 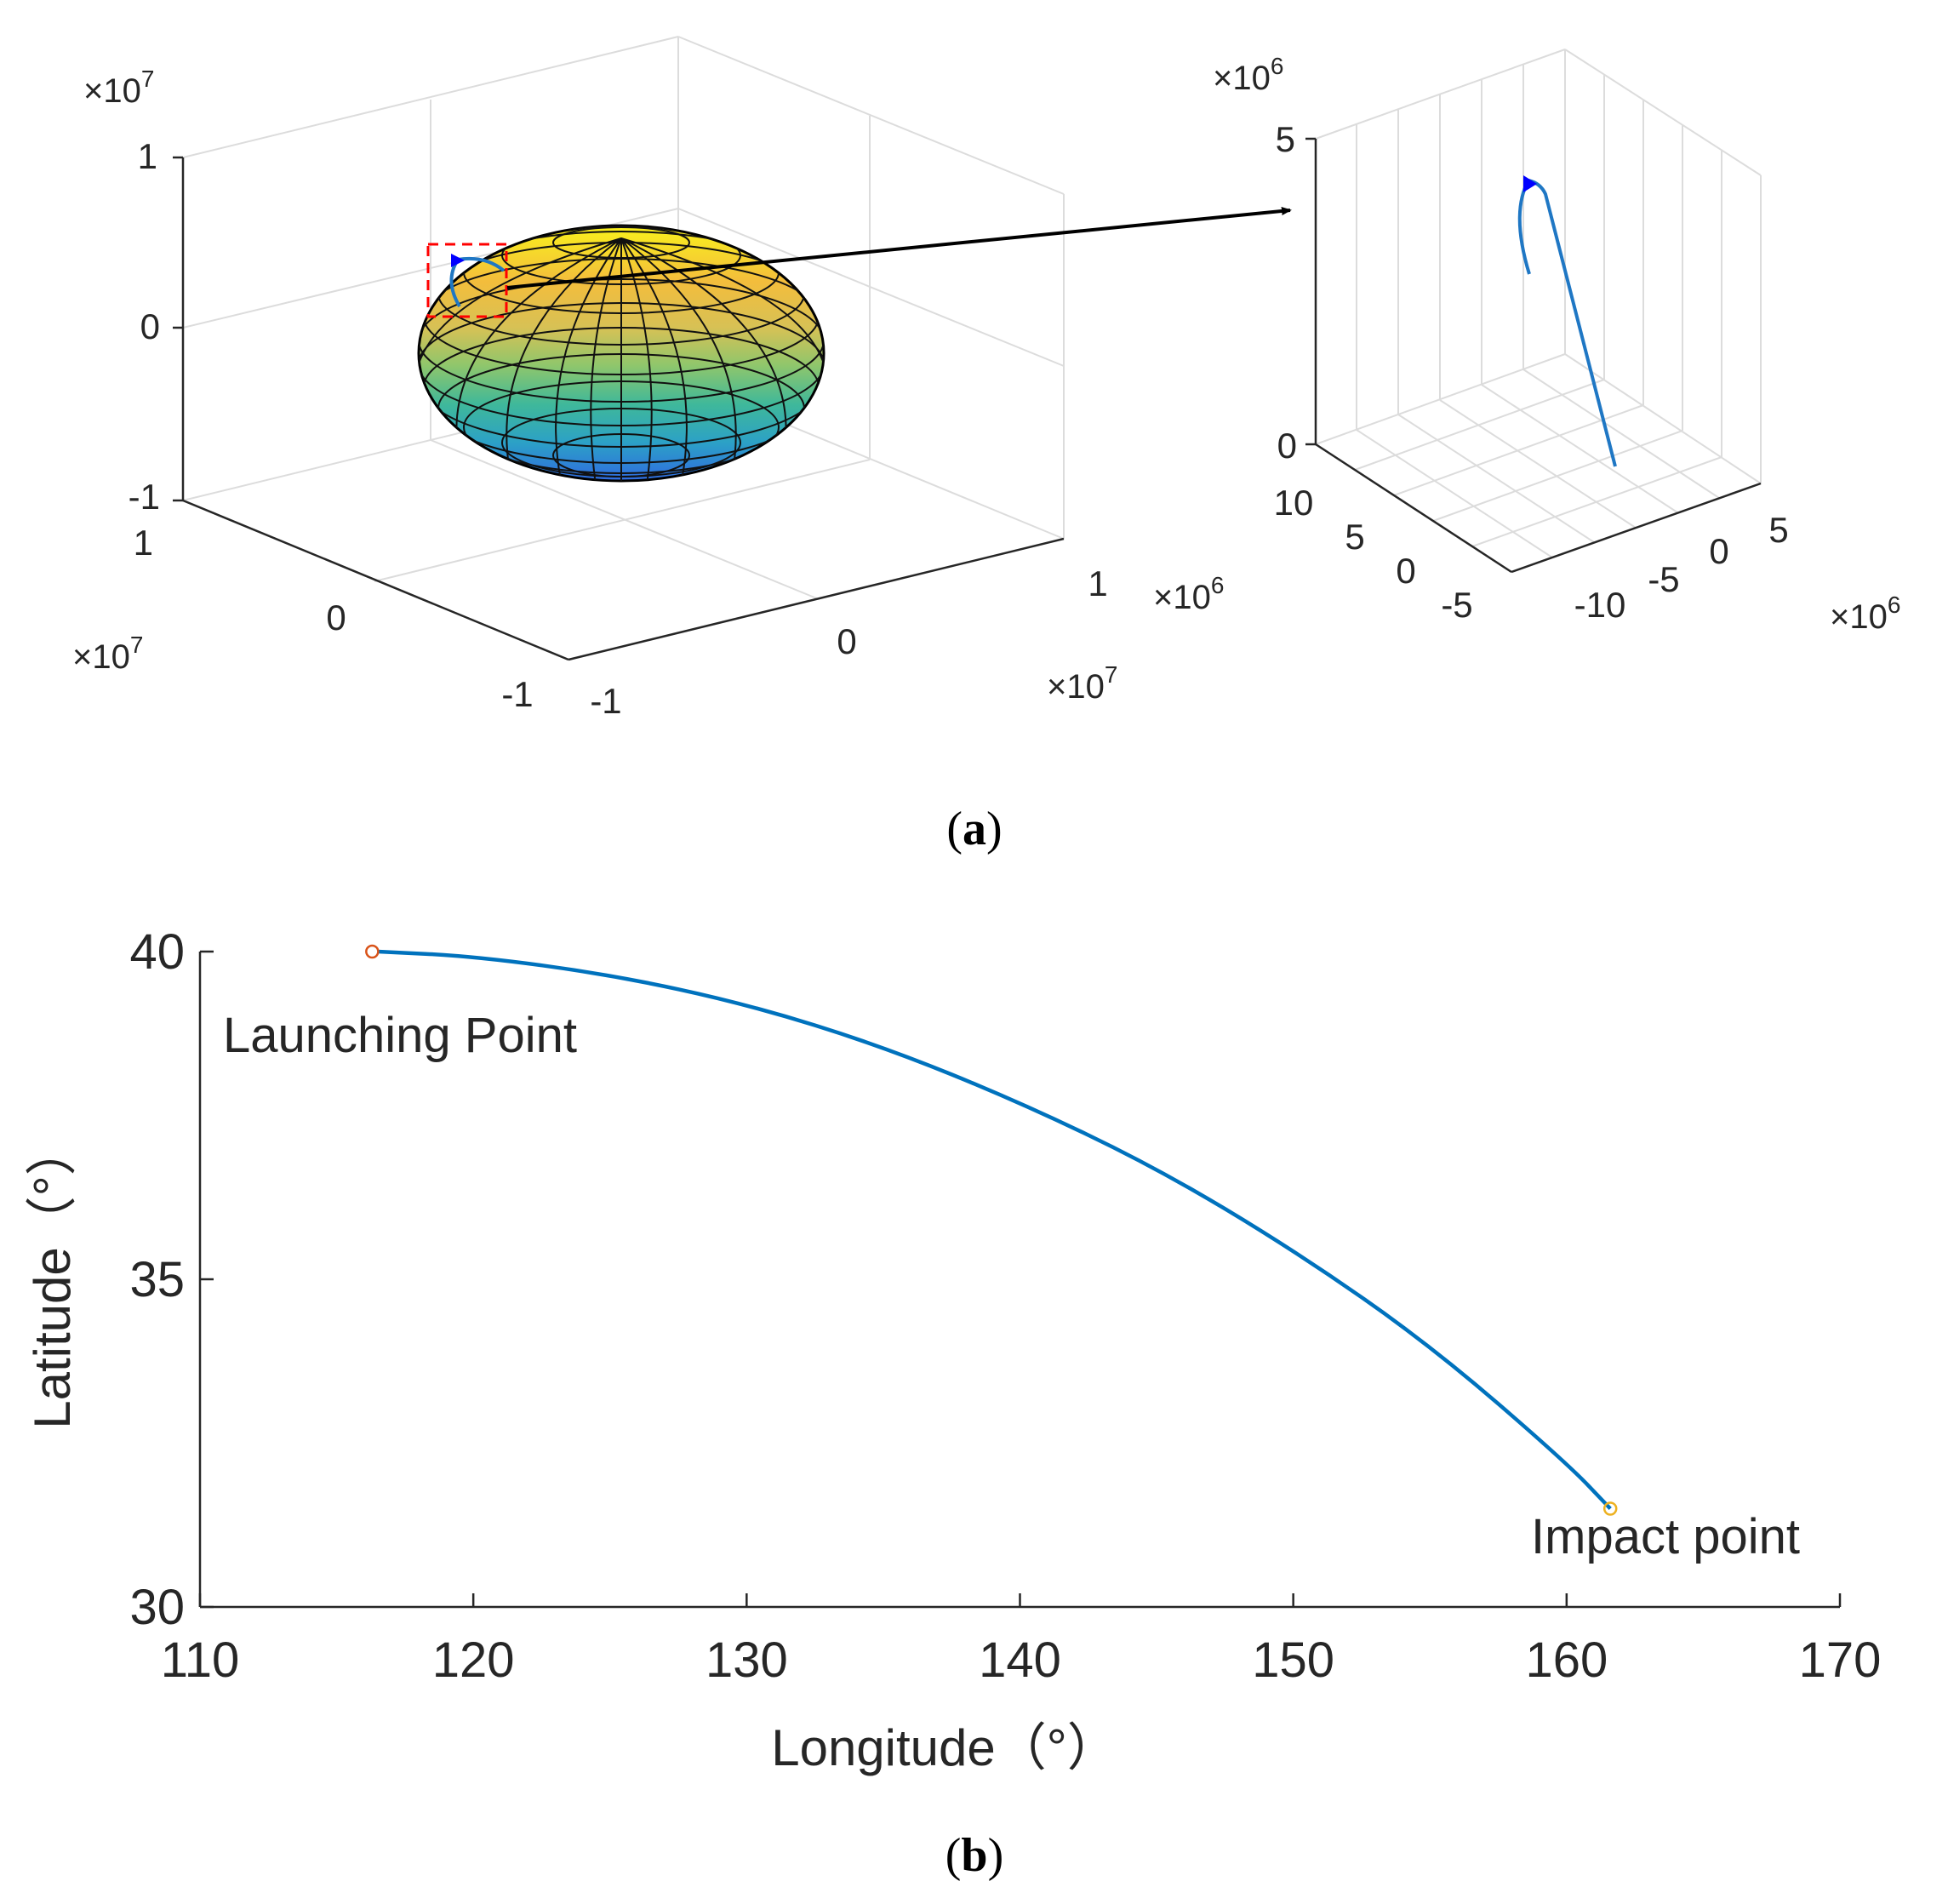 What do you see at coordinates (157, 1607) in the screenshot?
I see `y-tick-label: 30` at bounding box center [157, 1607].